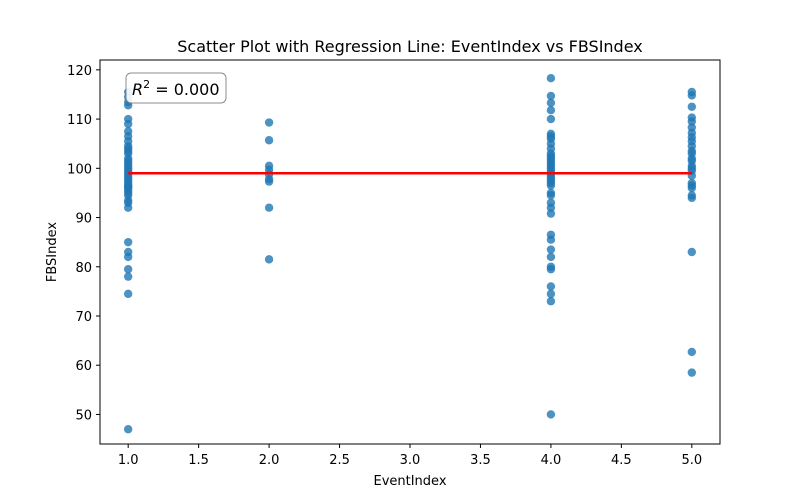  What do you see at coordinates (410, 460) in the screenshot?
I see `x-tick-label: 3.0` at bounding box center [410, 460].